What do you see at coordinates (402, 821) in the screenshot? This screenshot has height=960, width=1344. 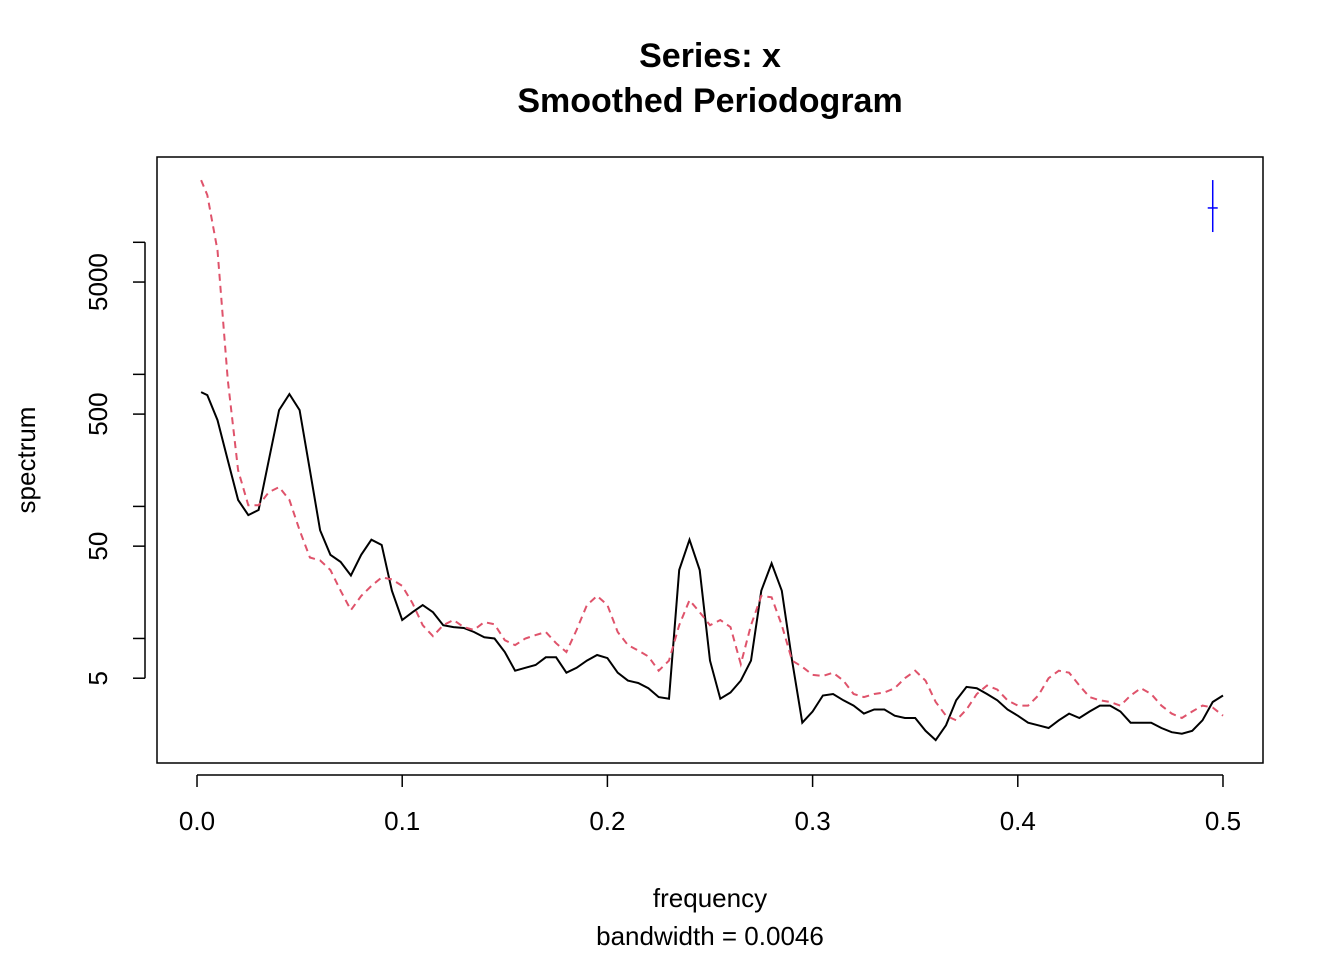 I see `x-tick-label: 0.1` at bounding box center [402, 821].